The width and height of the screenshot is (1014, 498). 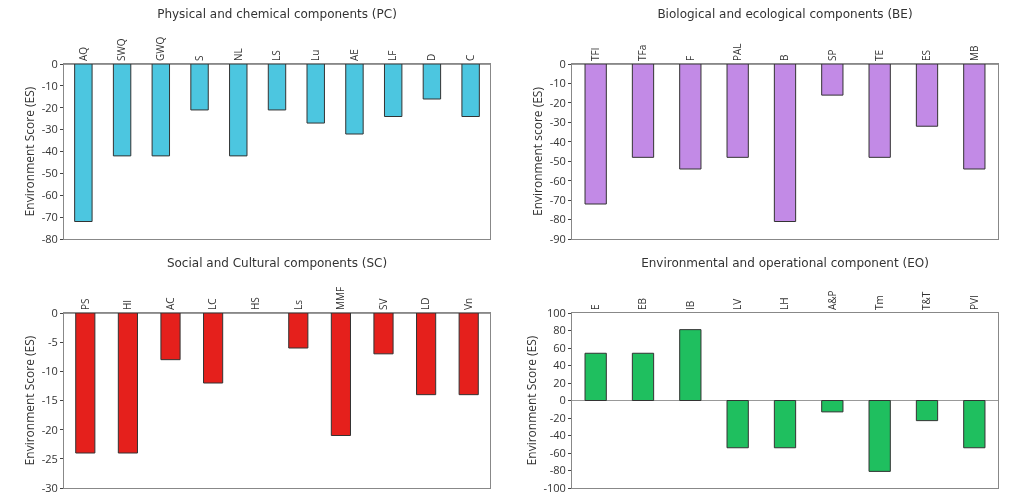 I want to click on x-tick-label: S, so click(x=198, y=58).